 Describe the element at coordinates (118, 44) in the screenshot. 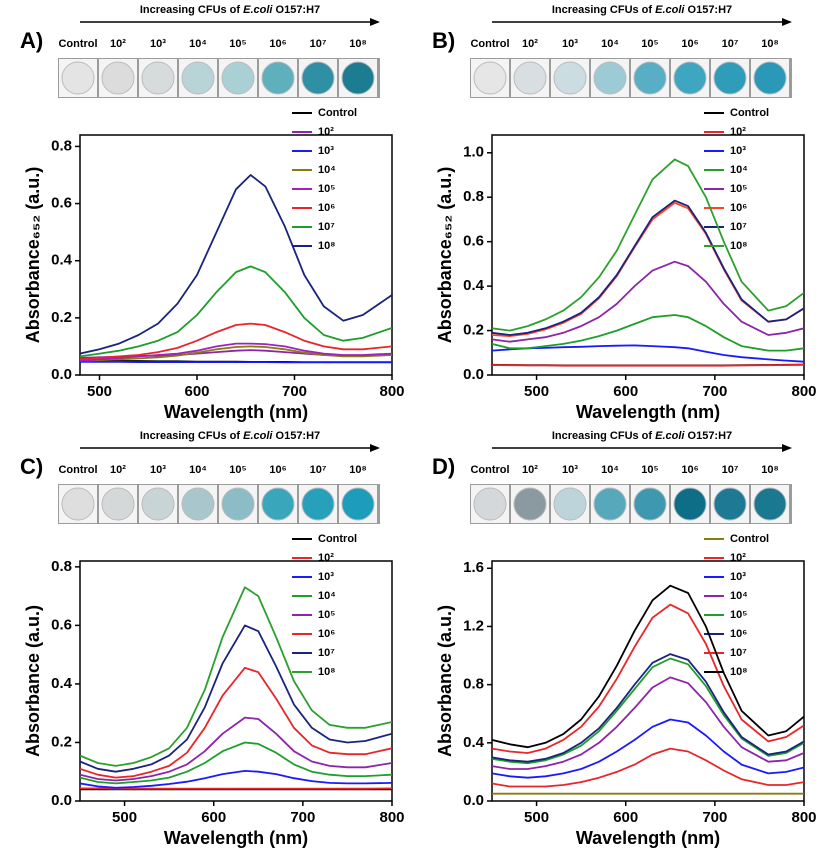

I see `well-label: 10²` at that location.